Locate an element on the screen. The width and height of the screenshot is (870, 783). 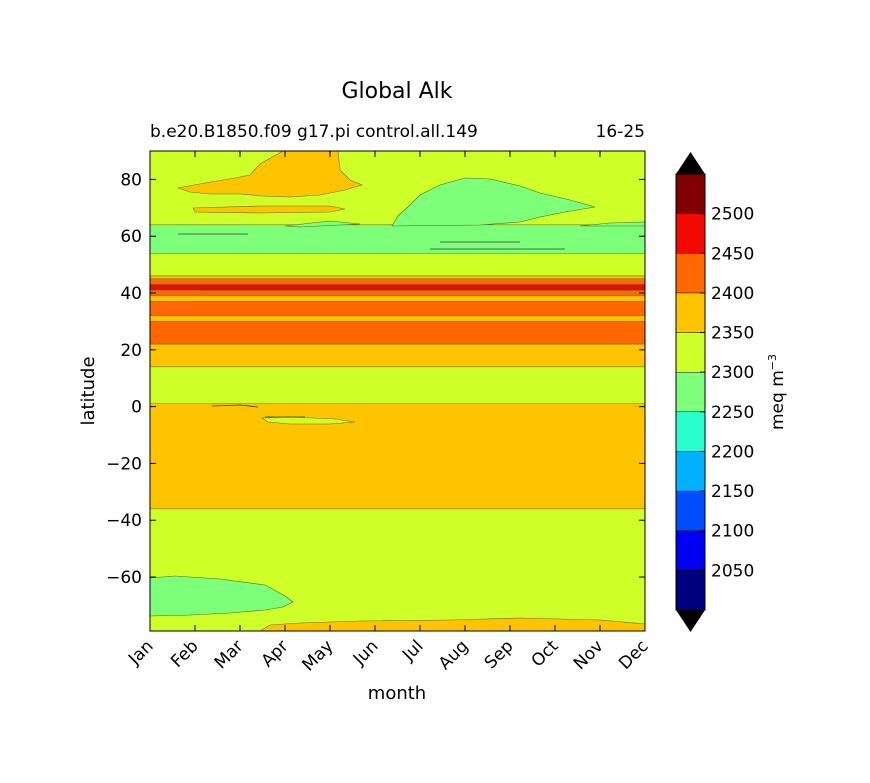
colorbar-tick-label: 2350 is located at coordinates (732, 334).